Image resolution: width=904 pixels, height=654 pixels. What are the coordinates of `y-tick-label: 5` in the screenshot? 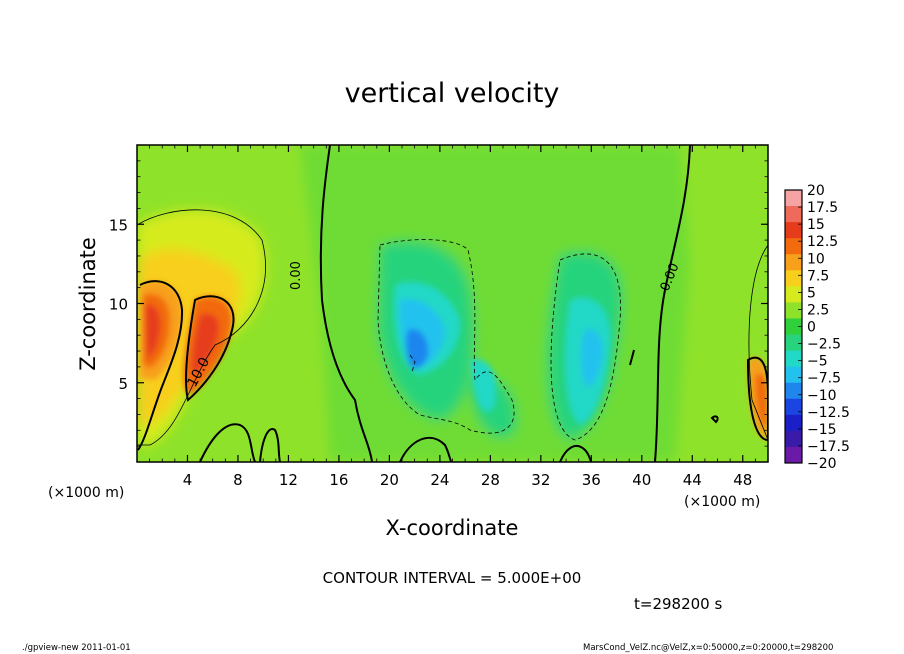 It's located at (123, 384).